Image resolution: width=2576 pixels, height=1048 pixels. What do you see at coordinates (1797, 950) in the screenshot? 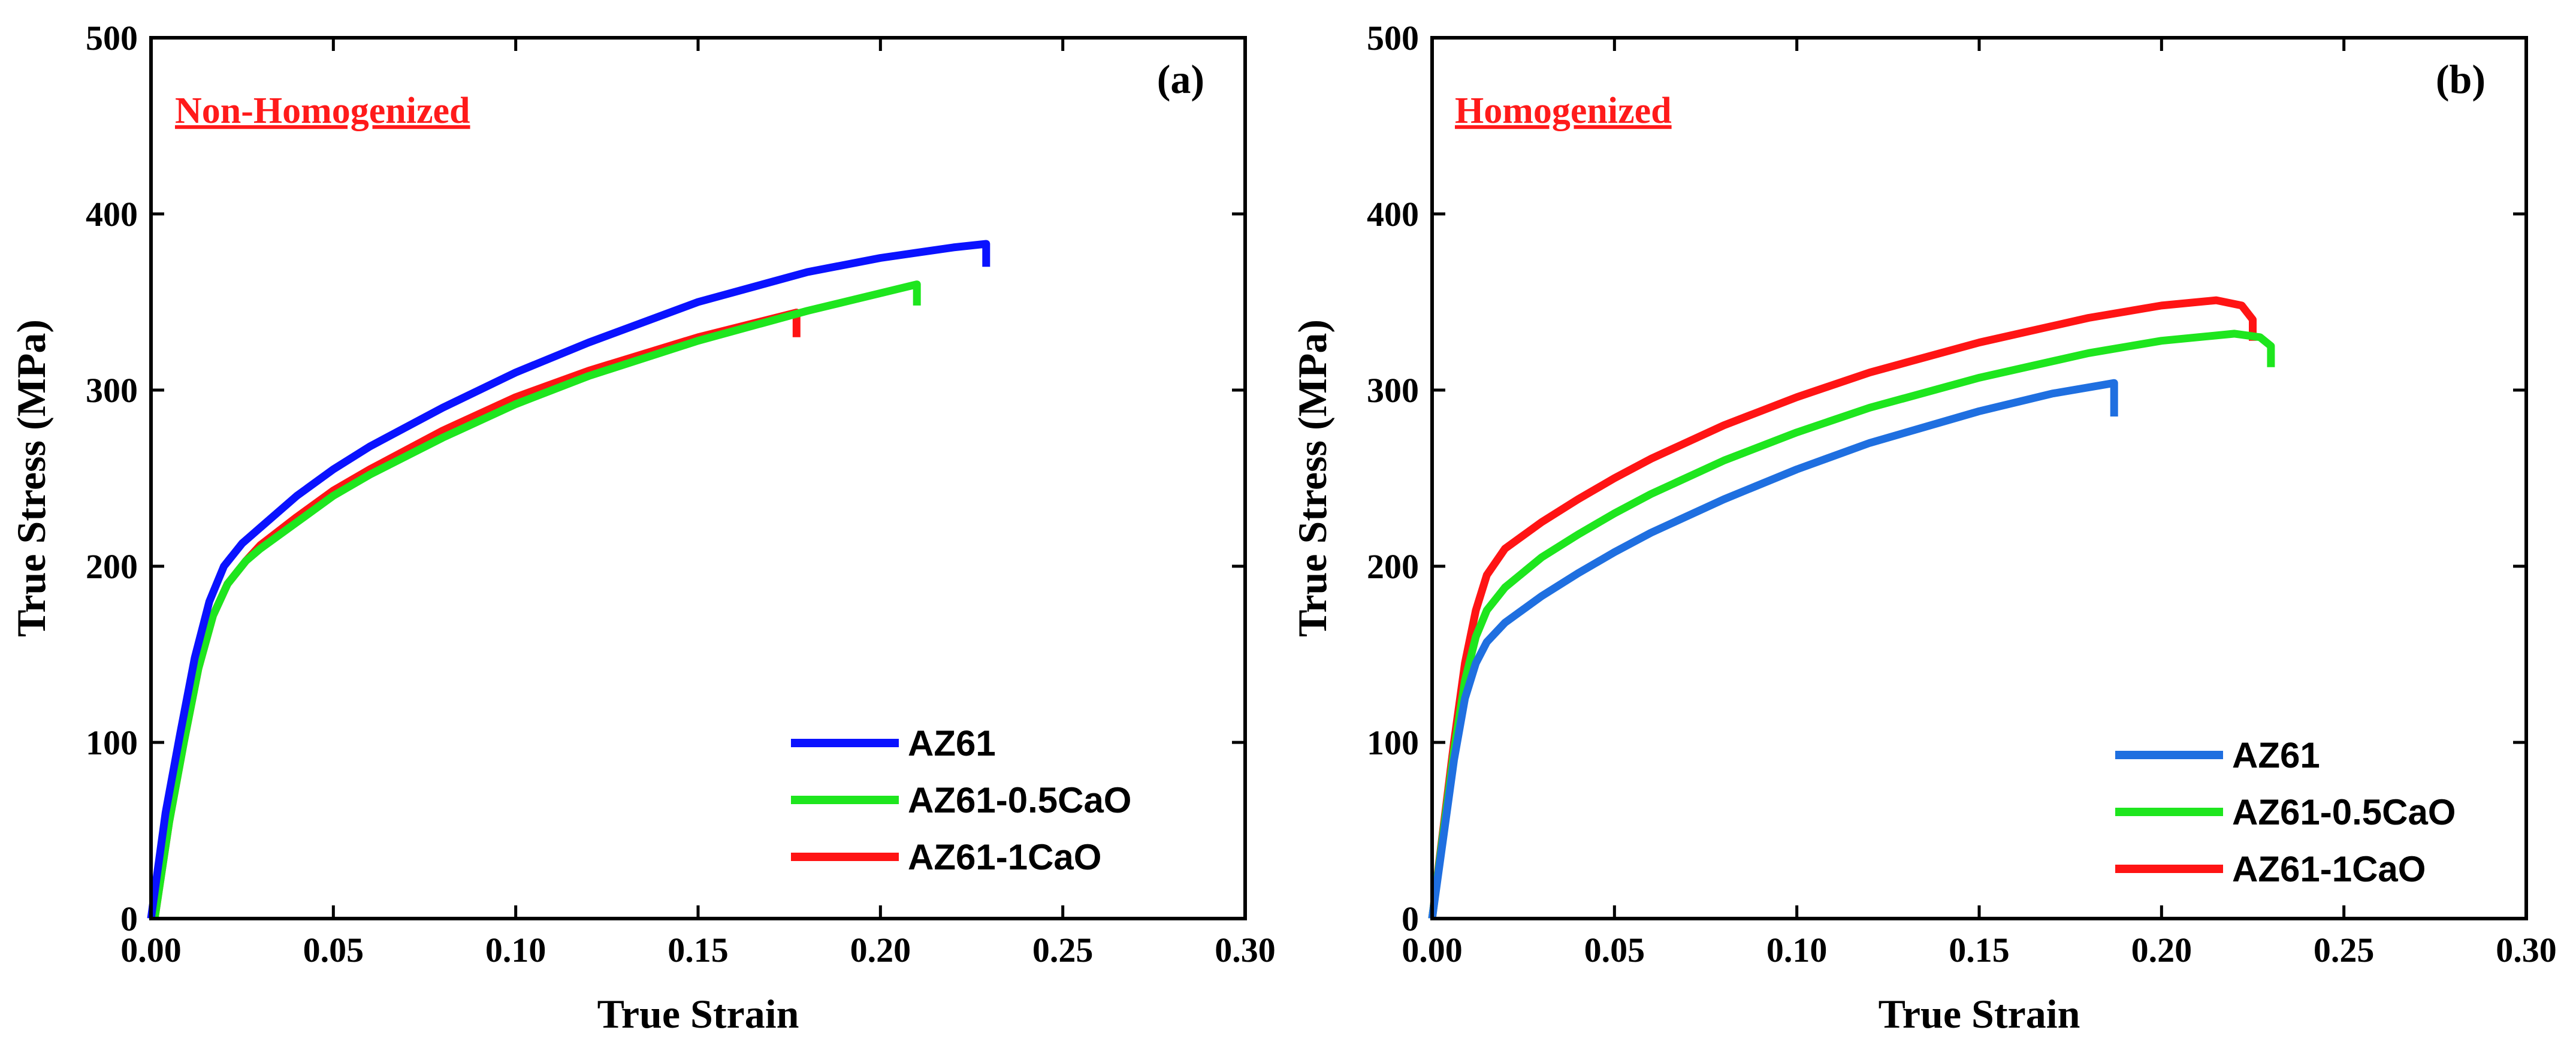
I see `panel-b-x-tick-label: 0.10` at bounding box center [1797, 950].